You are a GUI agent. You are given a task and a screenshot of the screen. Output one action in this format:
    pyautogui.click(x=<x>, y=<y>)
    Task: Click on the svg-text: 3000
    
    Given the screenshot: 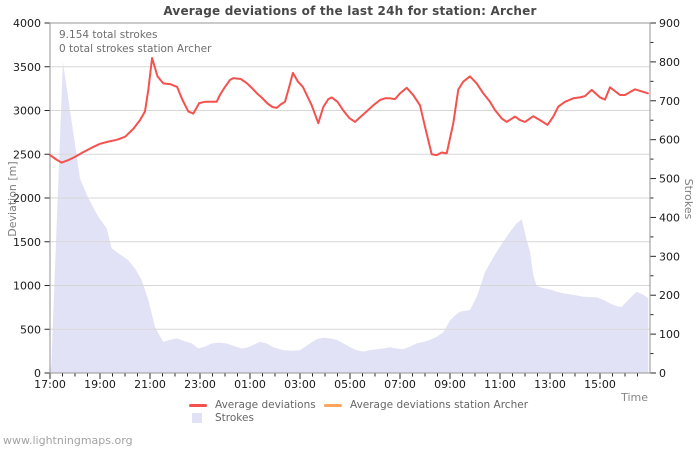 What is the action you would take?
    pyautogui.click(x=27, y=111)
    